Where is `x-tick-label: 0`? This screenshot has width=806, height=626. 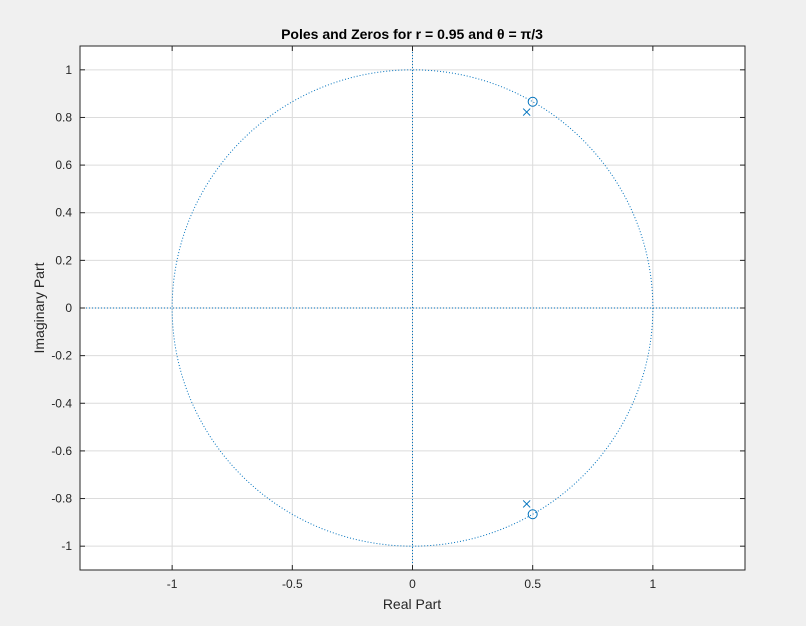
x-tick-label: 0 is located at coordinates (412, 584).